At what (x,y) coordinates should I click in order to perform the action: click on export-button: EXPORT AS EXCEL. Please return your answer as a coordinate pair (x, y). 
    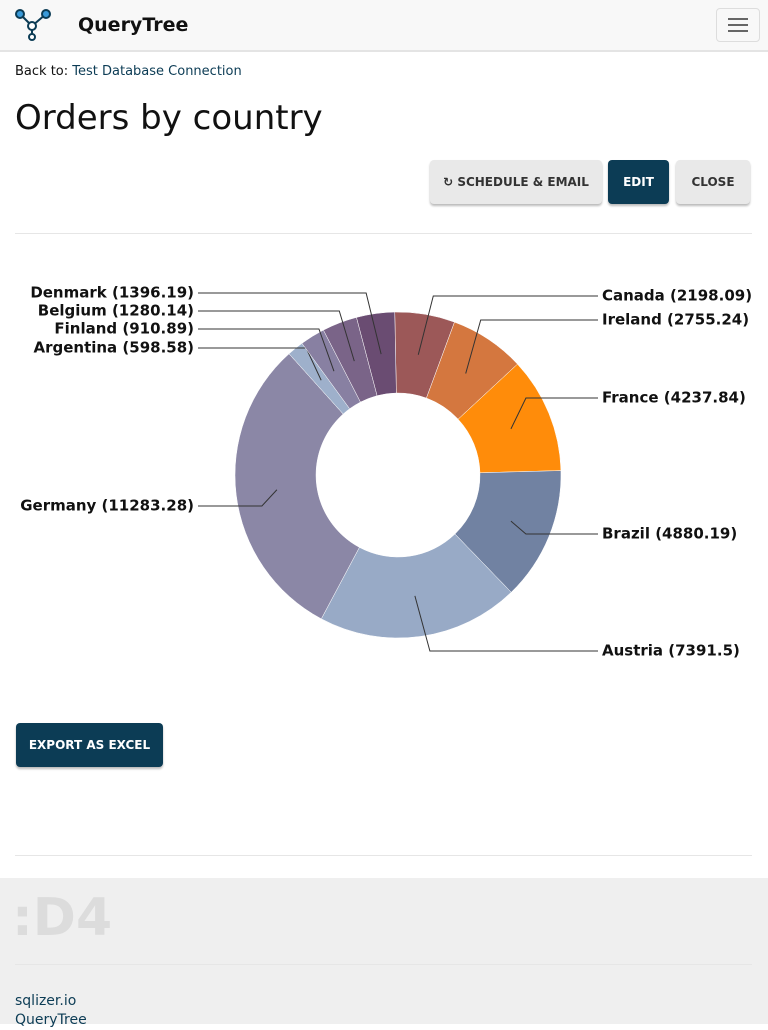
    Looking at the image, I should click on (89, 745).